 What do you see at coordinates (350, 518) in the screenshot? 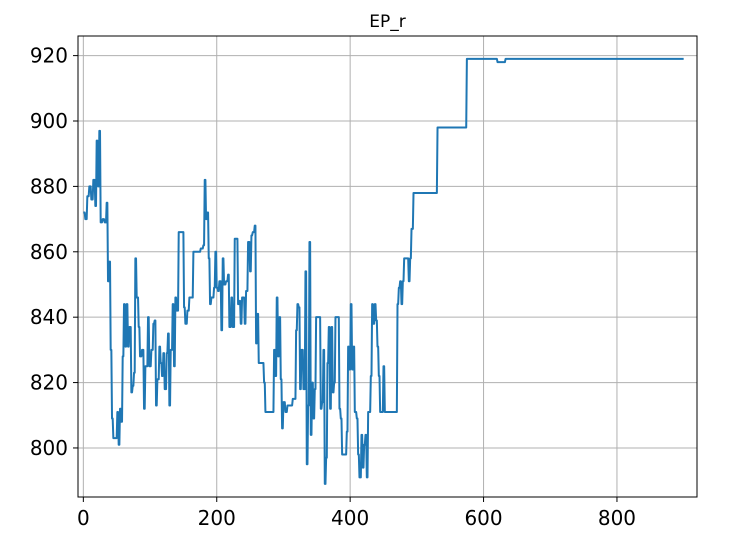
I see `x-tick-label-2: 400` at bounding box center [350, 518].